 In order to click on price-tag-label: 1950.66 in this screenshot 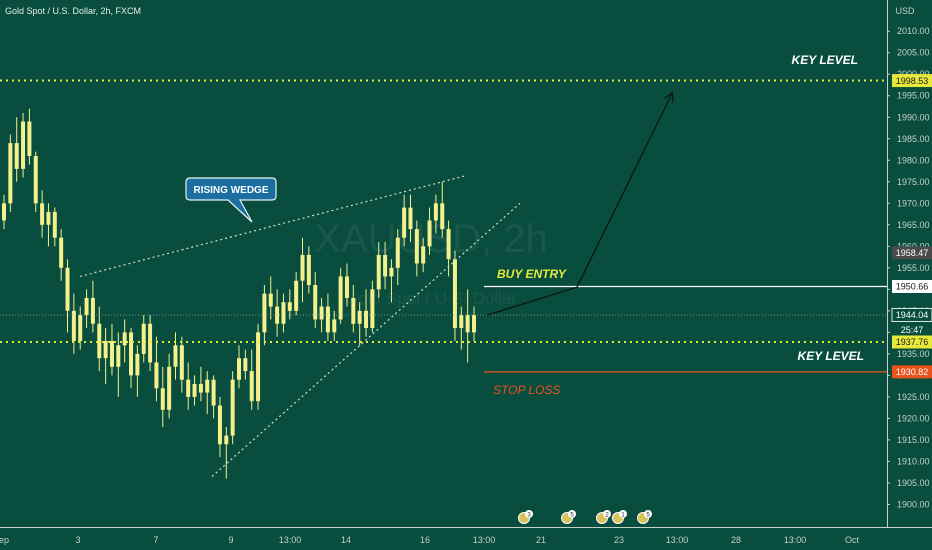, I will do `click(912, 287)`.